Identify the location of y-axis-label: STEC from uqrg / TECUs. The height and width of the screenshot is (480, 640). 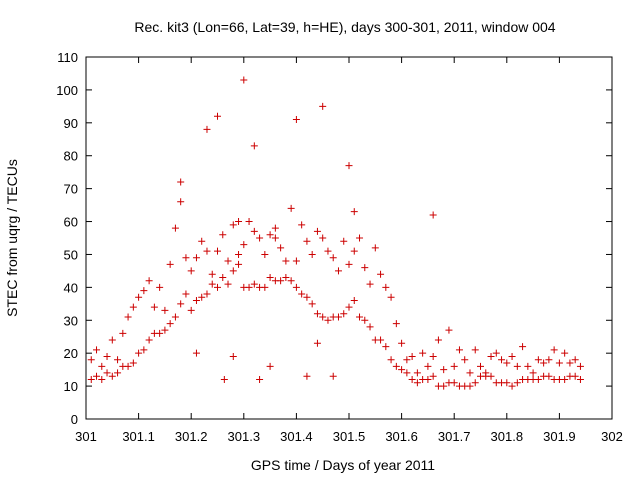
(12, 238).